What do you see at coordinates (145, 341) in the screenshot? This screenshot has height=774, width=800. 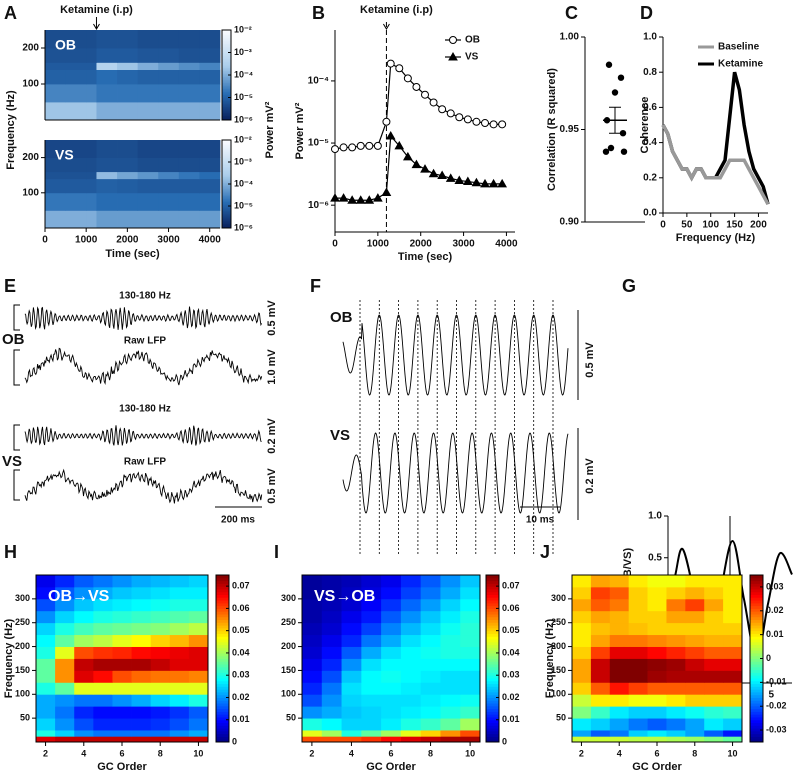 I see `trace-label: Raw LFP` at bounding box center [145, 341].